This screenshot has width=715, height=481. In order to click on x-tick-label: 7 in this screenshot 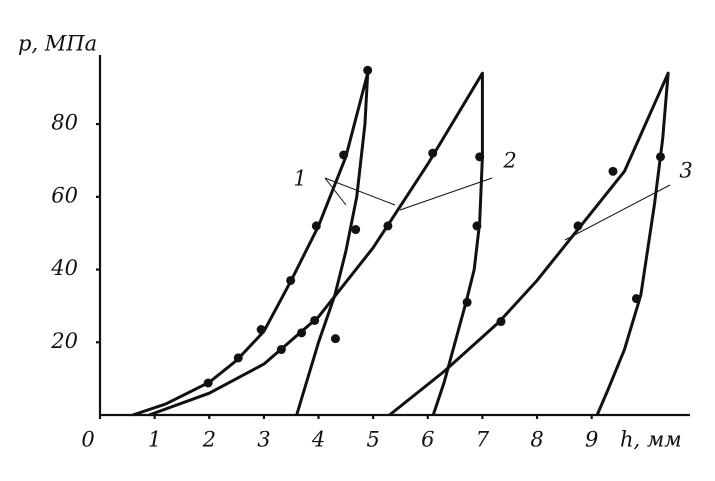, I will do `click(483, 440)`.